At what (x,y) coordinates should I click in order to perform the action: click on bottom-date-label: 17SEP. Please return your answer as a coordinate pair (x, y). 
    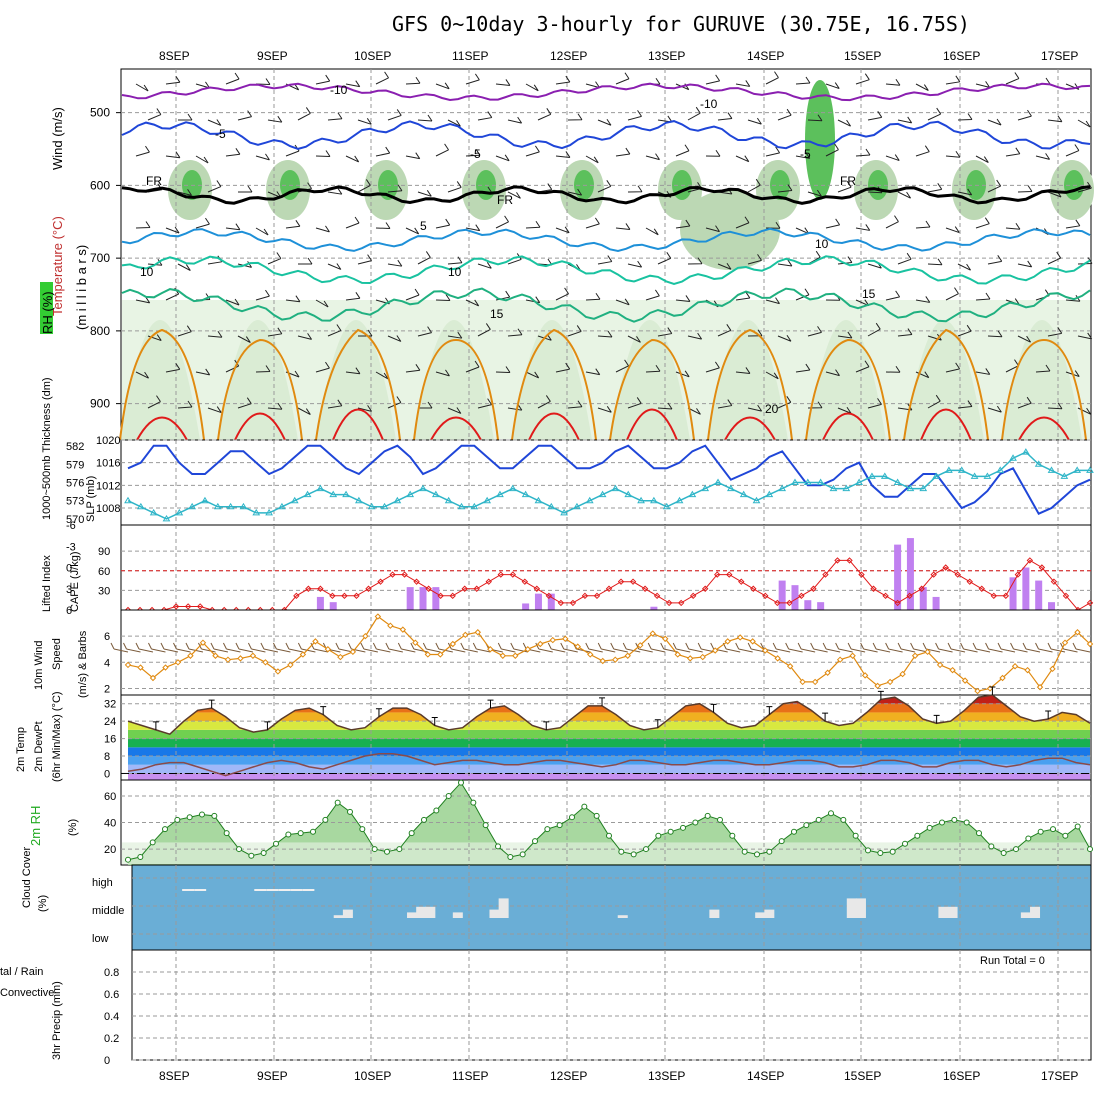
    Looking at the image, I should click on (1059, 1076).